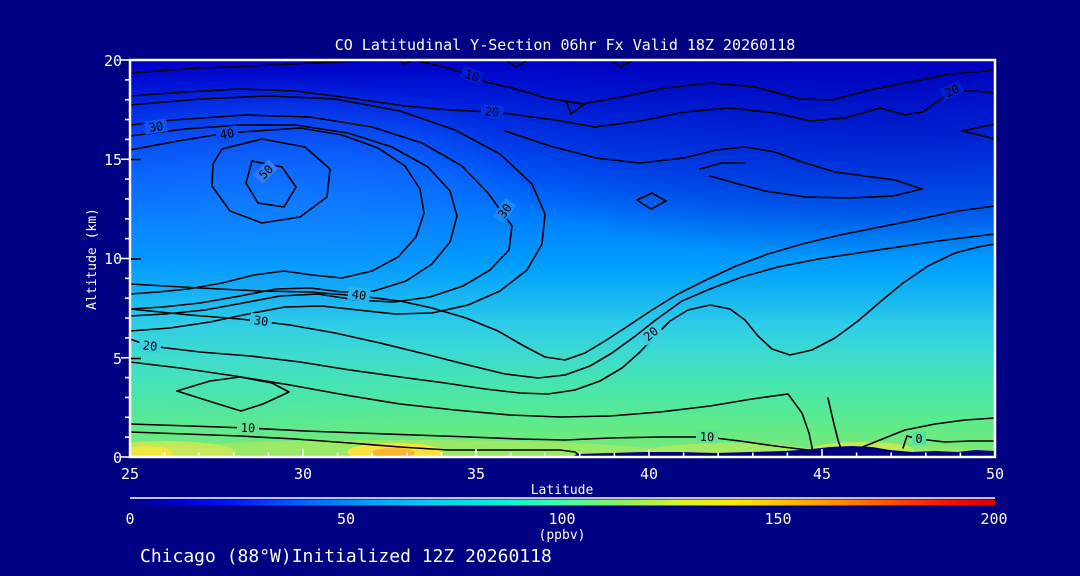 The image size is (1080, 576). Describe the element at coordinates (562, 108) in the screenshot. I see `contour-20-upper` at that location.